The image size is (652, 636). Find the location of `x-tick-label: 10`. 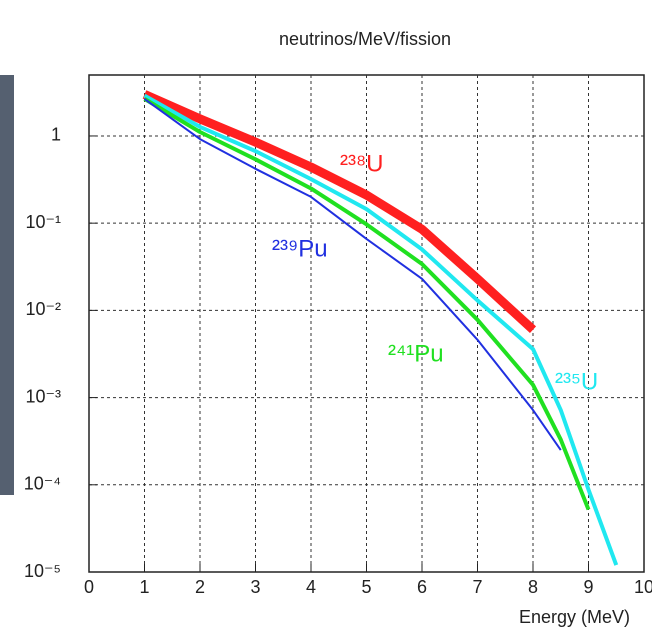

x-tick-label: 10 is located at coordinates (643, 587).